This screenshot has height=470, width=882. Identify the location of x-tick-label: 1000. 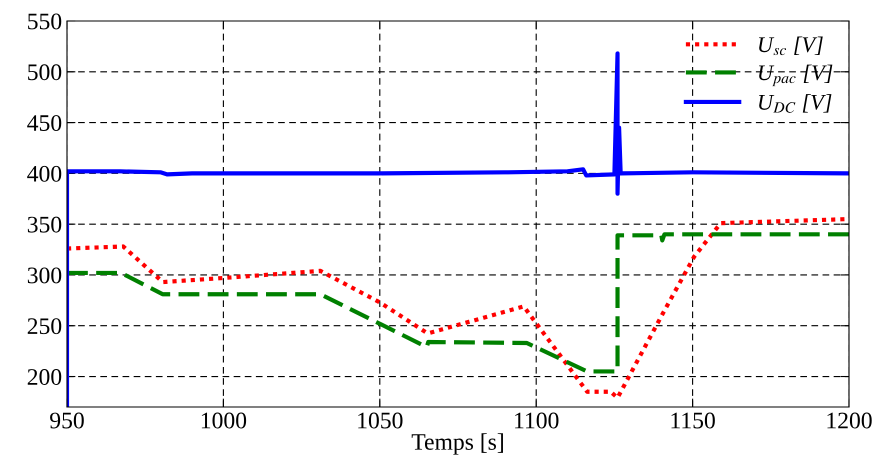
(224, 420).